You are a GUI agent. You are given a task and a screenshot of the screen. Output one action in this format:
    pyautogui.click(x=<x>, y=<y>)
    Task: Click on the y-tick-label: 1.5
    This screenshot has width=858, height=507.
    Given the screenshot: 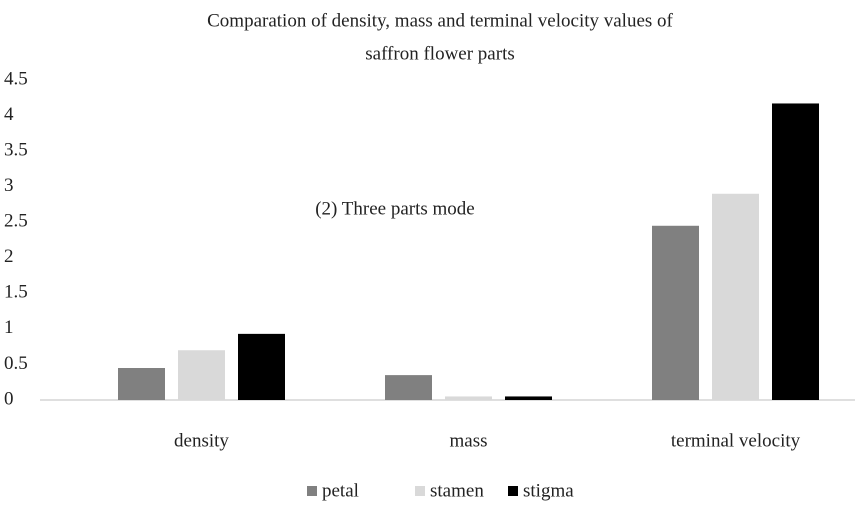 What is the action you would take?
    pyautogui.click(x=16, y=292)
    